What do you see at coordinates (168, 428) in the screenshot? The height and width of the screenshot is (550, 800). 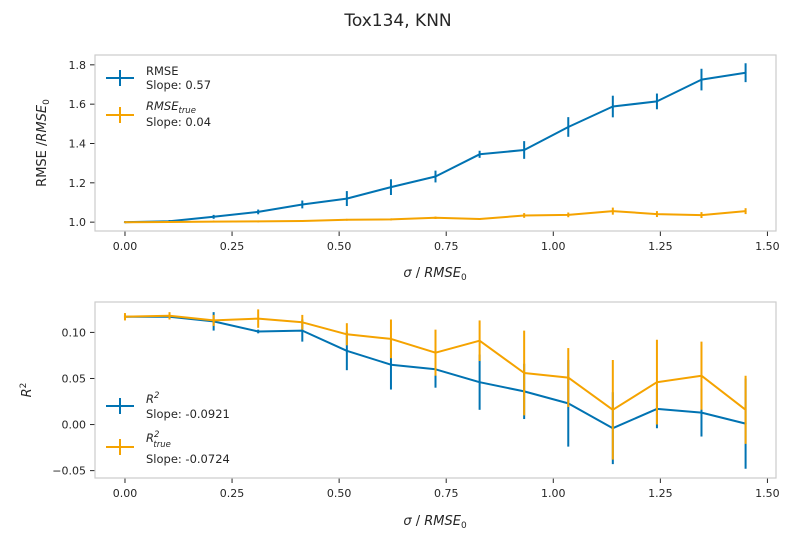 I see `r2-chart-legend: R2 Slope: -0.0921 R2 true Slope: -0.0724` at bounding box center [168, 428].